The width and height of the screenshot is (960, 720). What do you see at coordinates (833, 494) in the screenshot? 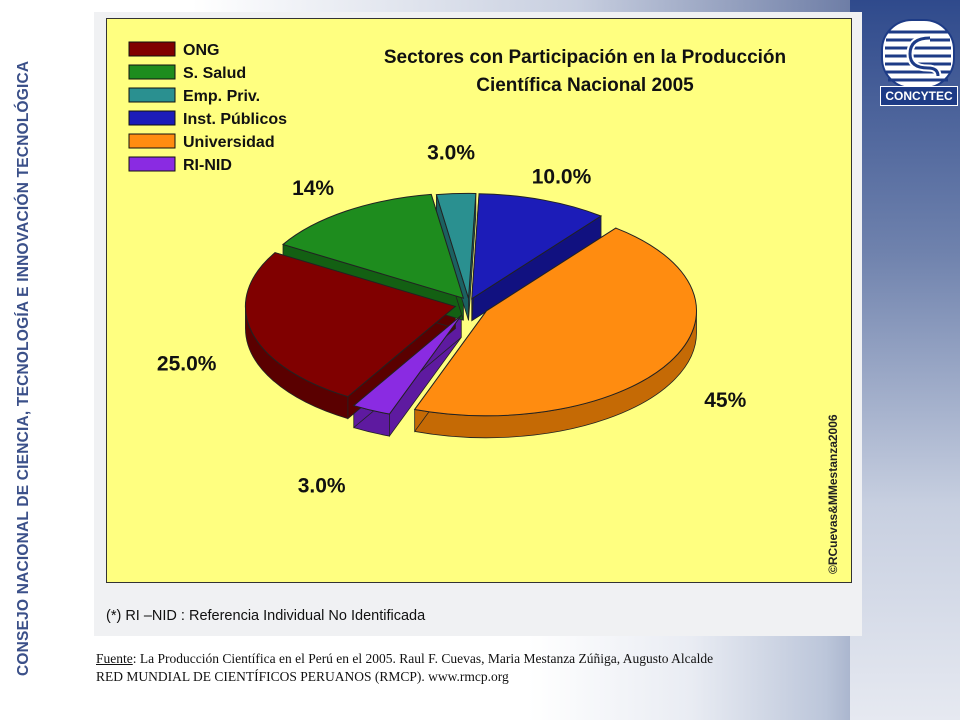
I see `chart-watermark: ©RCuevas&MMestanza2006` at bounding box center [833, 494].